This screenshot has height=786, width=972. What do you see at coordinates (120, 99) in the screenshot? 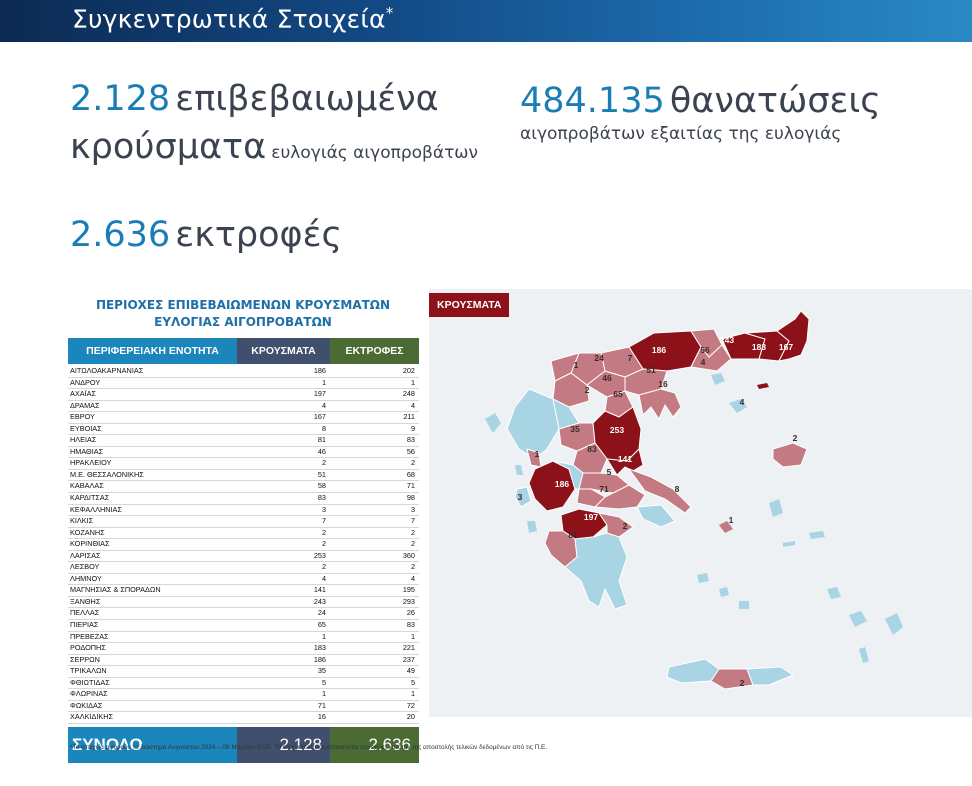
I see `confirmed-cases-number: 2.128` at bounding box center [120, 99].